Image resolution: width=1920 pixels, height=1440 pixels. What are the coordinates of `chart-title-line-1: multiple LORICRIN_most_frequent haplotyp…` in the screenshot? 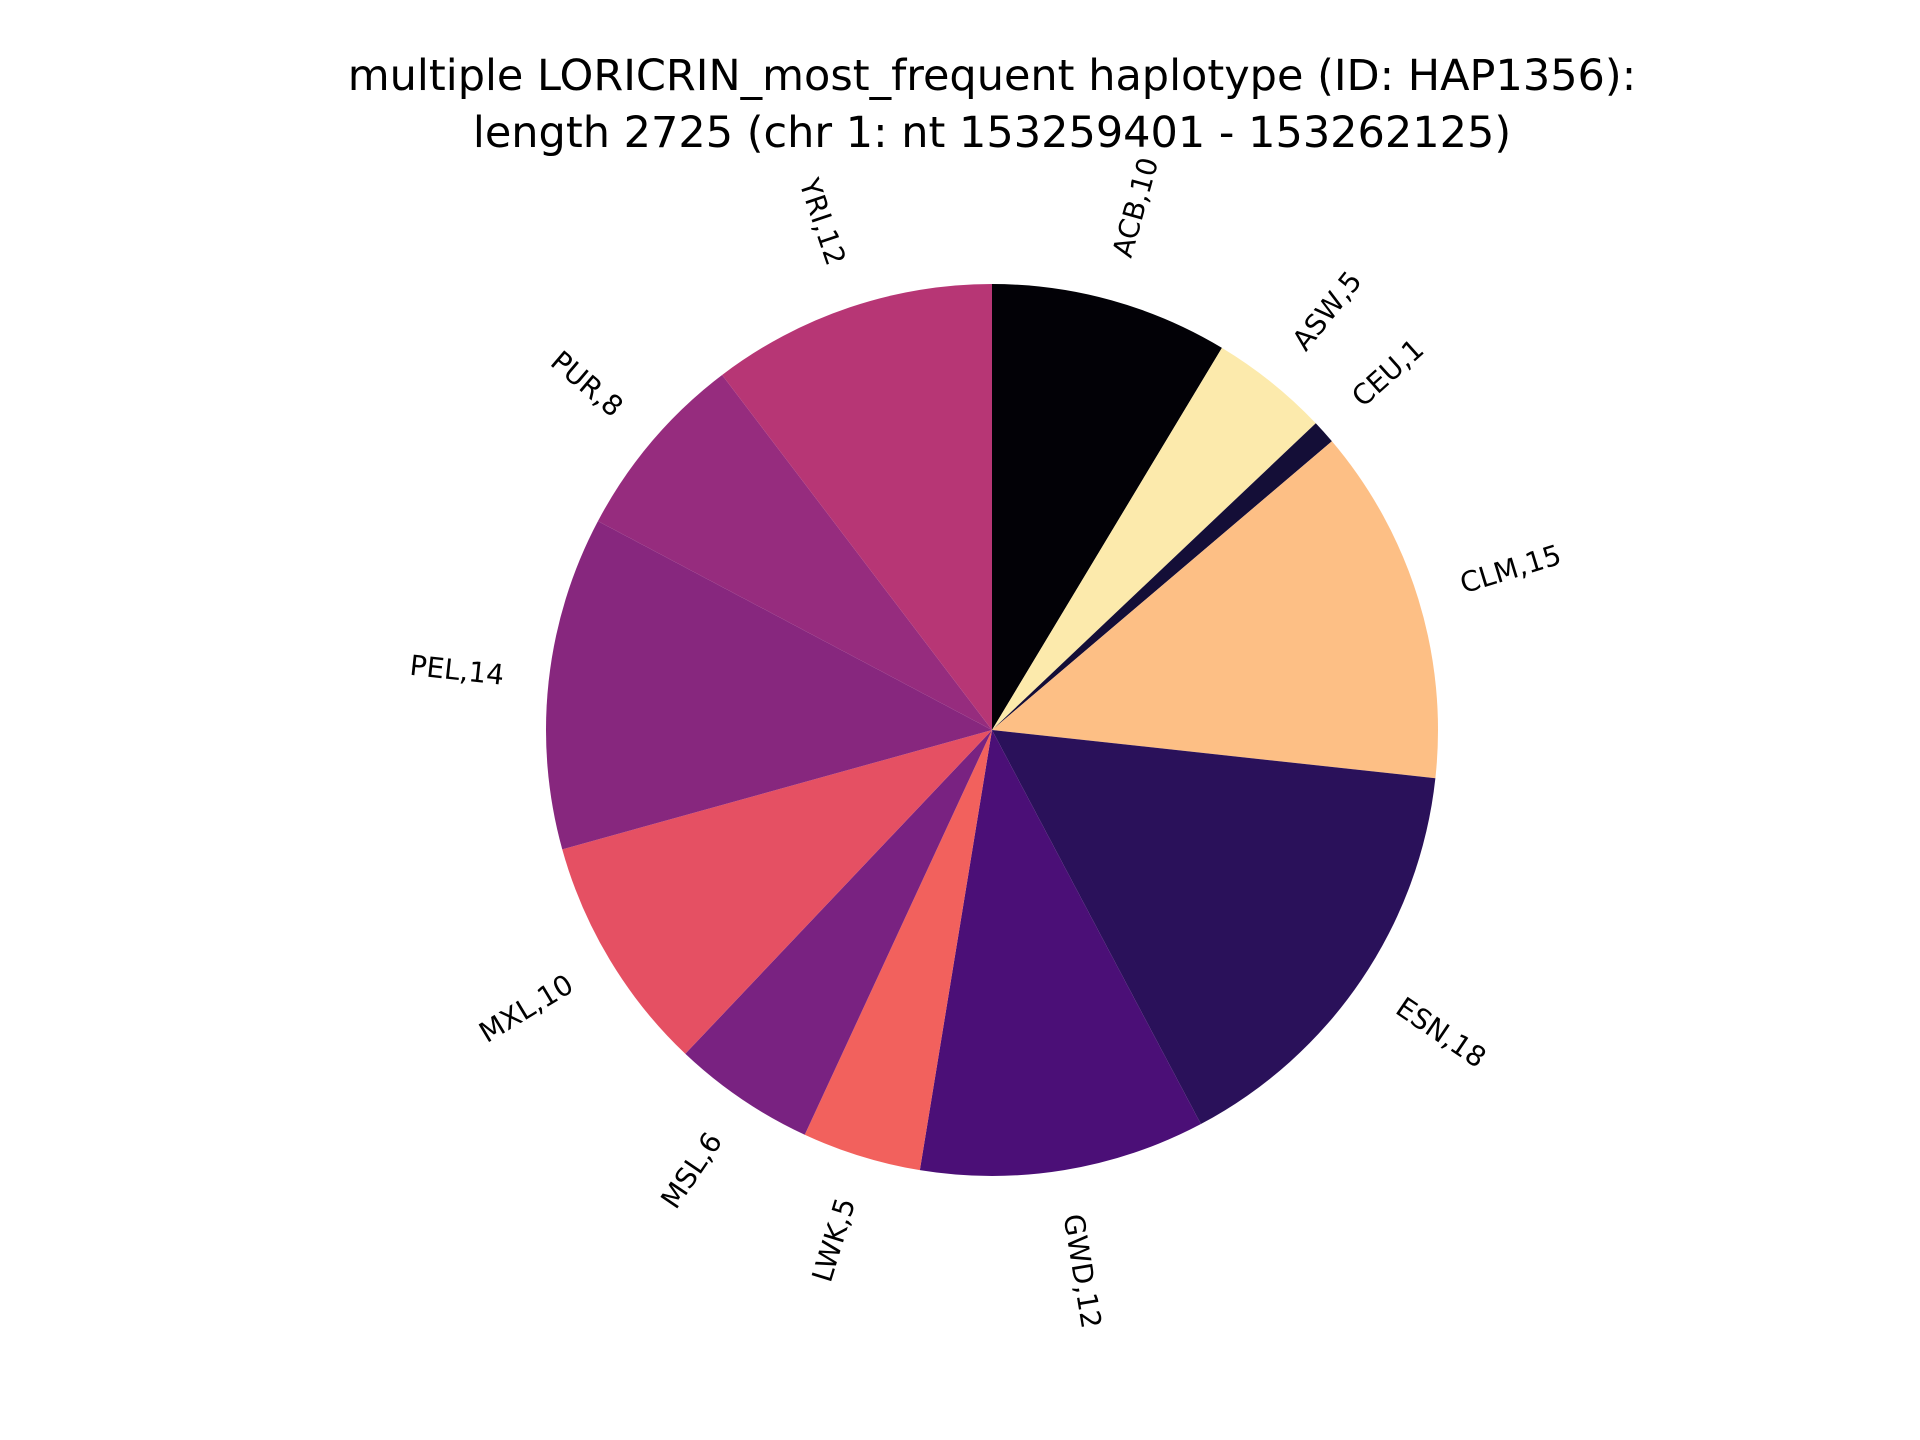 It's located at (992, 76).